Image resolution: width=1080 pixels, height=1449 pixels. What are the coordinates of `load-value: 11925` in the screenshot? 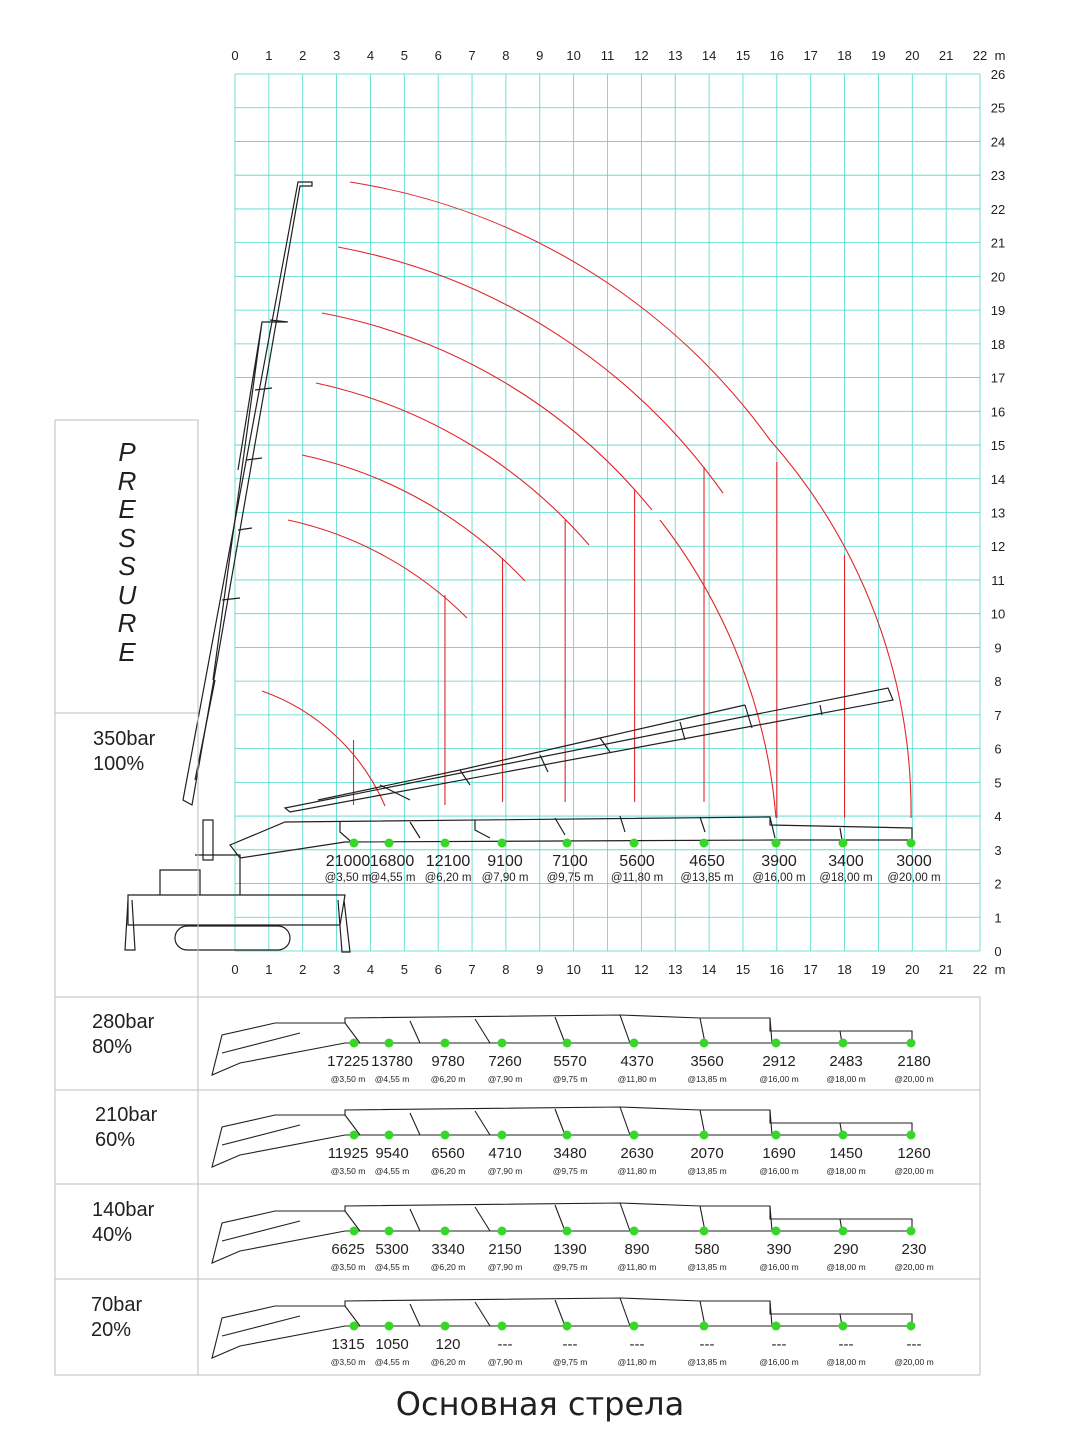 It's located at (348, 1153).